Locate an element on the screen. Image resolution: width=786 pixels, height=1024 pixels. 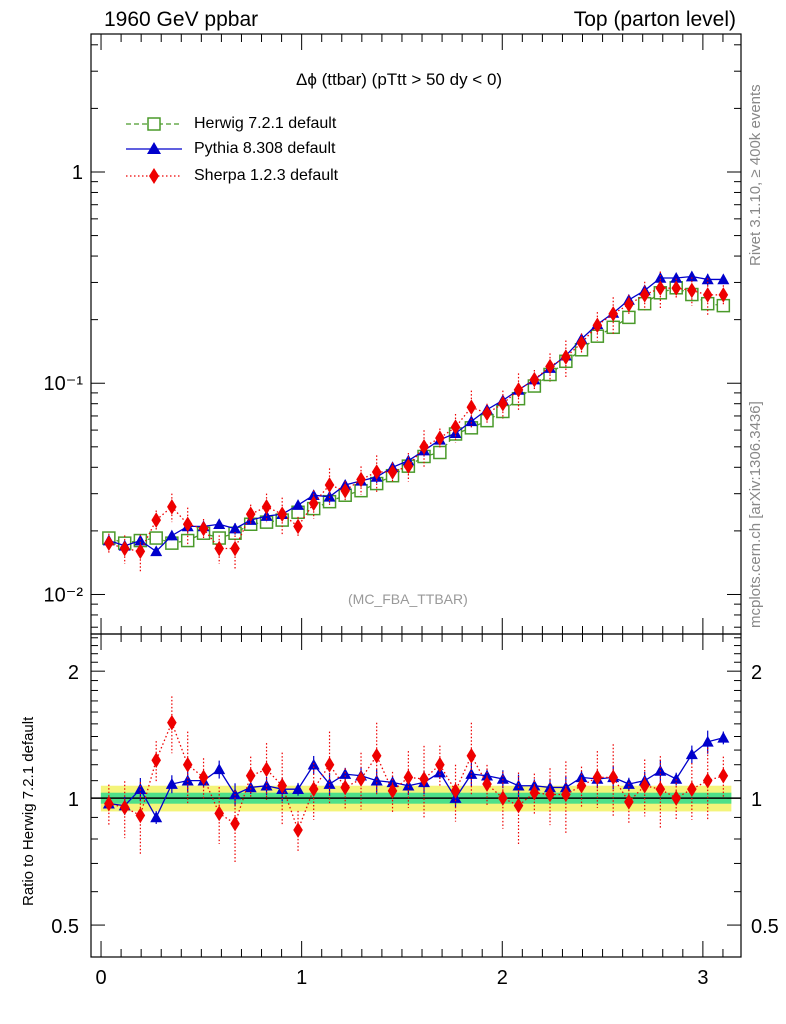
main-y-tick-label: 10⁻² is located at coordinates (64, 595).